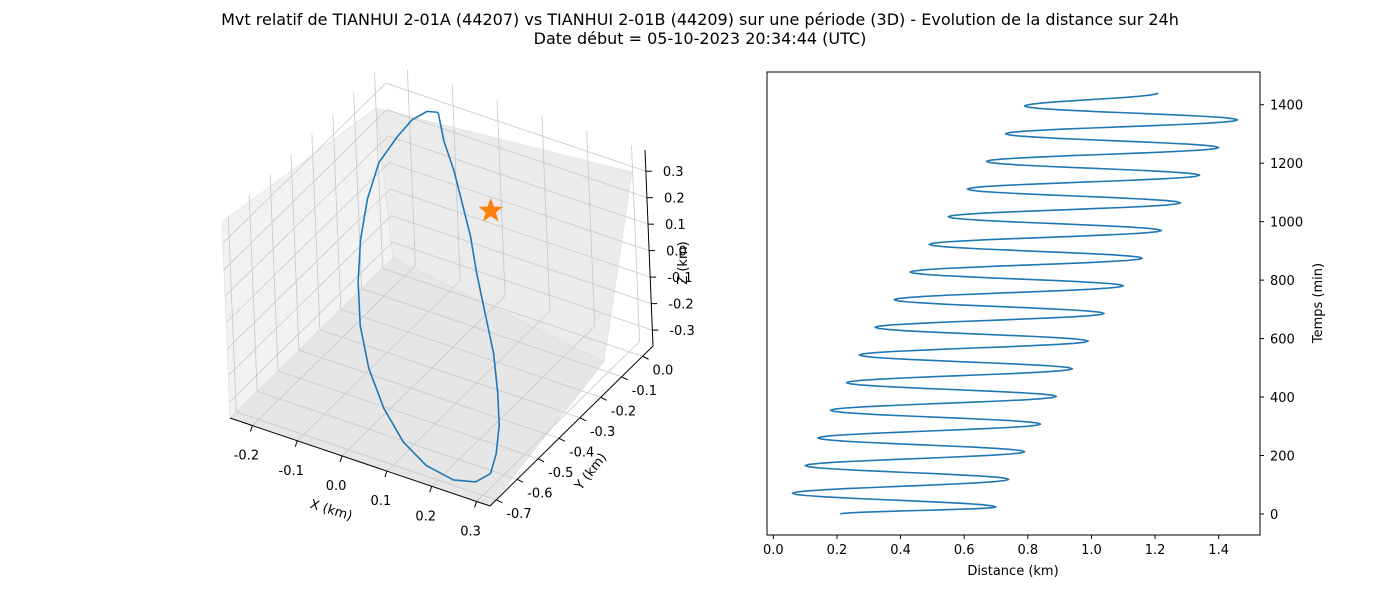 The width and height of the screenshot is (1400, 600). What do you see at coordinates (1155, 550) in the screenshot?
I see `x-tick-label: 1.2` at bounding box center [1155, 550].